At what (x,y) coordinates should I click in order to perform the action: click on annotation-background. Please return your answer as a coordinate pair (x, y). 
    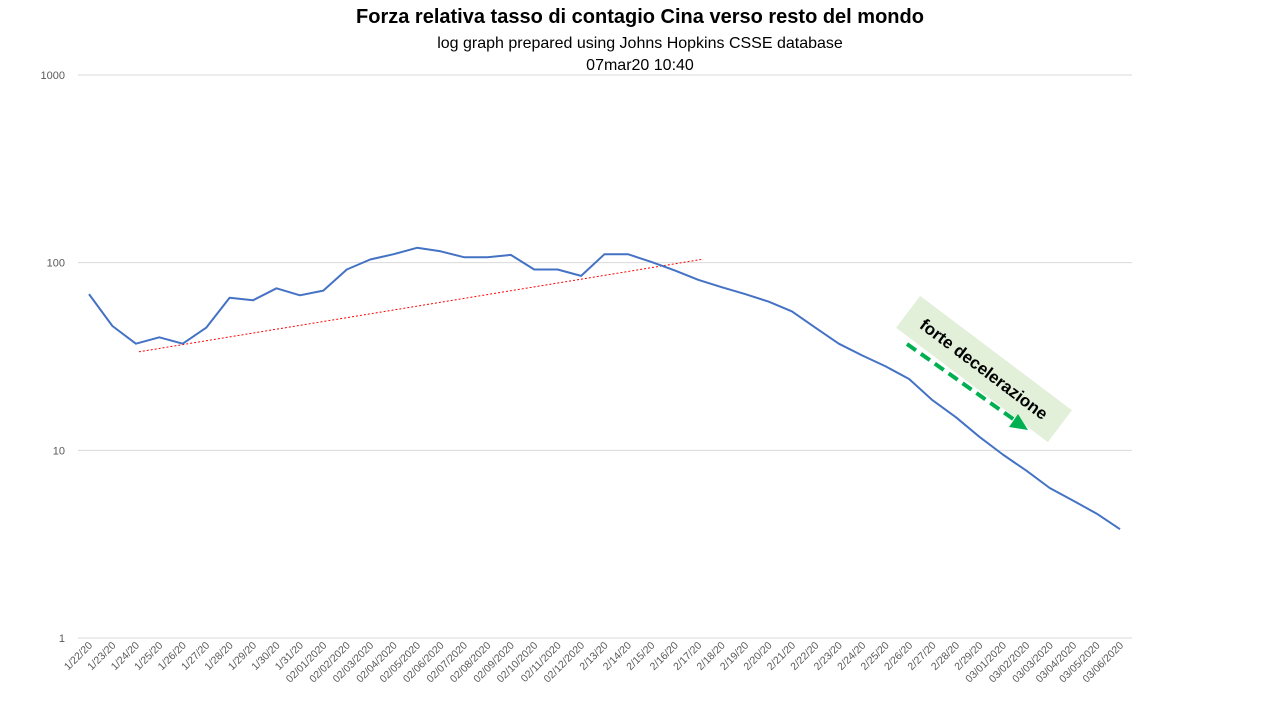
    Looking at the image, I should click on (984, 369).